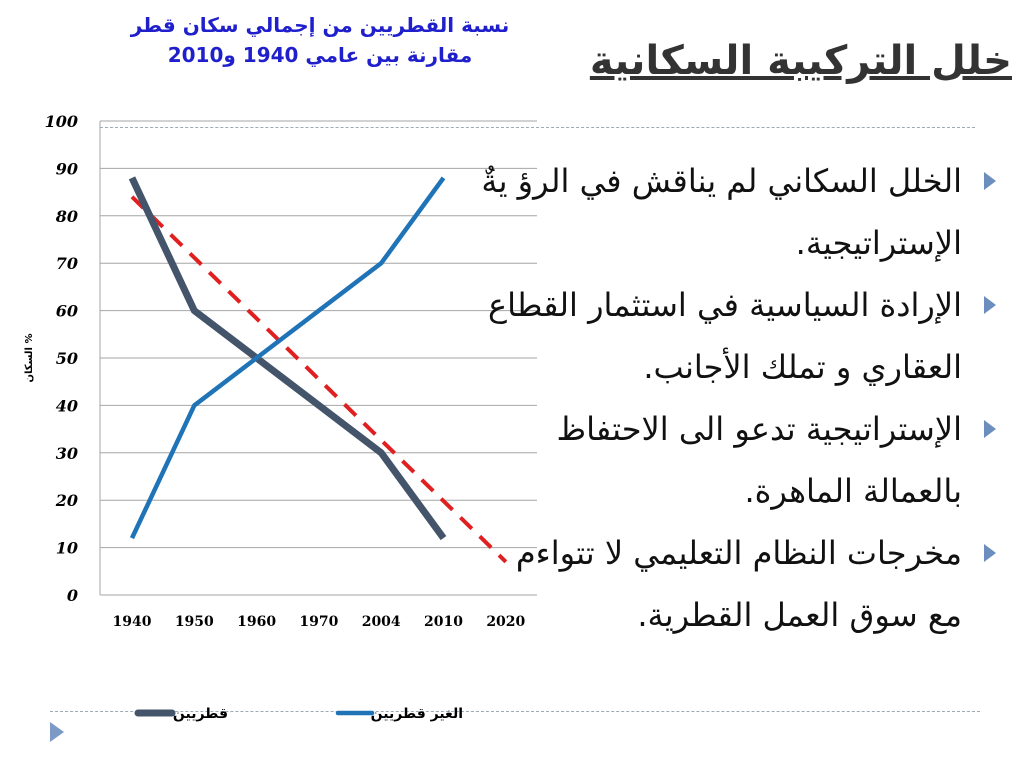 Image resolution: width=1024 pixels, height=768 pixels. Describe the element at coordinates (200, 714) in the screenshot. I see `legend-label: قطريين` at that location.